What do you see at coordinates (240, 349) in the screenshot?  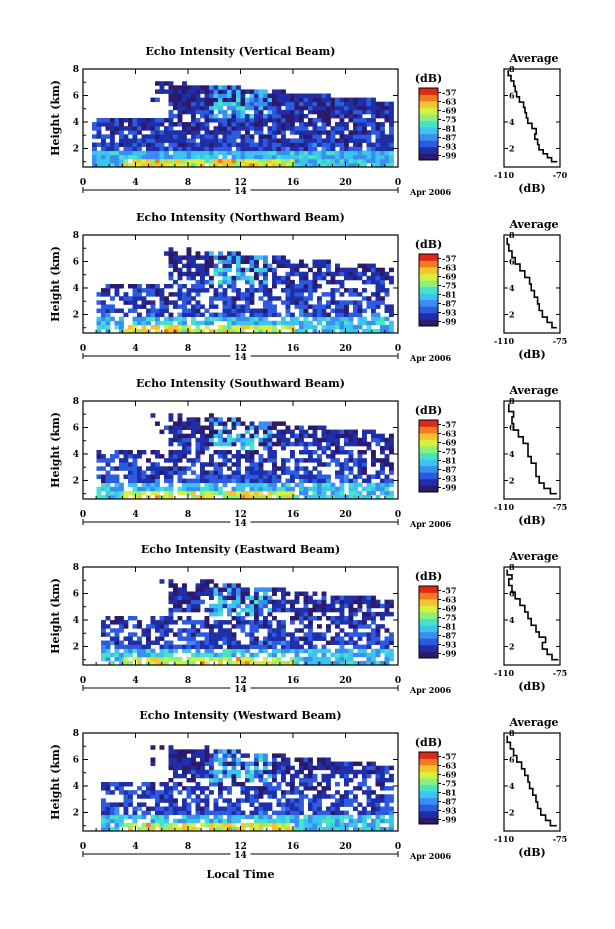 I see `x-tick-label: 12` at bounding box center [240, 349].